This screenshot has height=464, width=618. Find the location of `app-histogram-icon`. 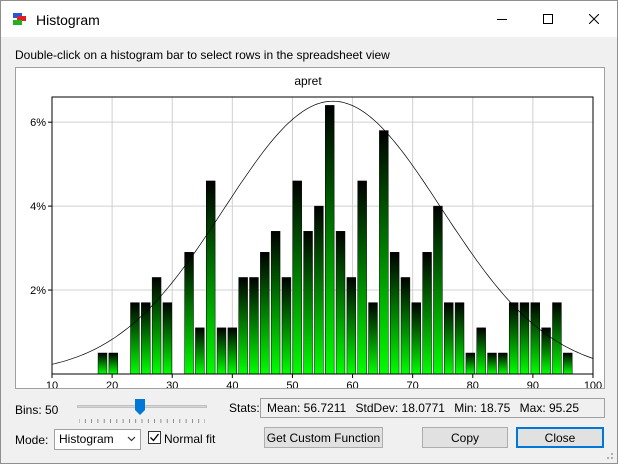

app-histogram-icon is located at coordinates (19, 19).